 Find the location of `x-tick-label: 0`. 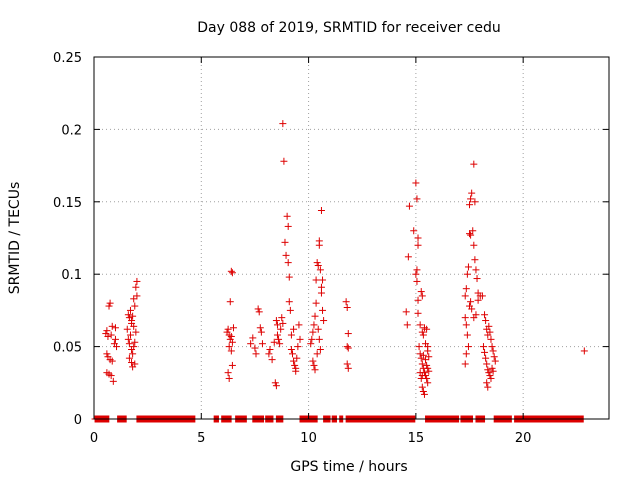

x-tick-label: 0 is located at coordinates (94, 438).